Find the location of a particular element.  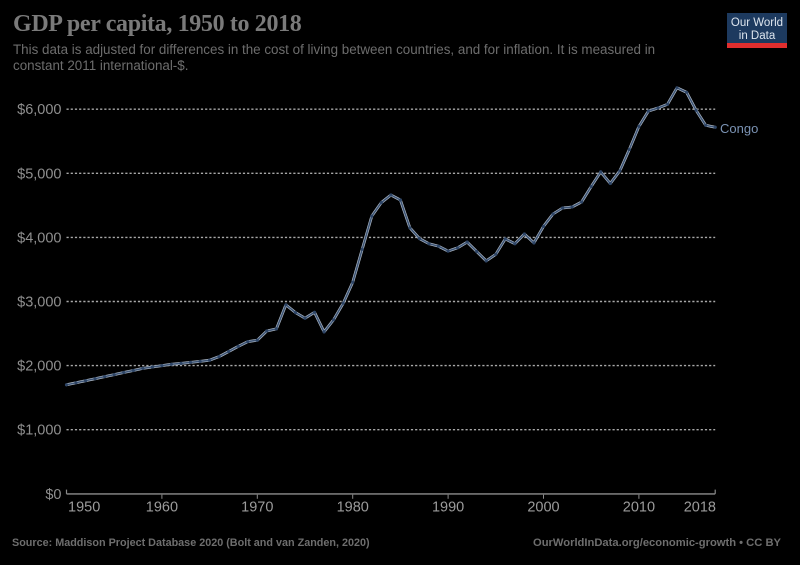

svg-text: $5,000 is located at coordinates (39, 174).